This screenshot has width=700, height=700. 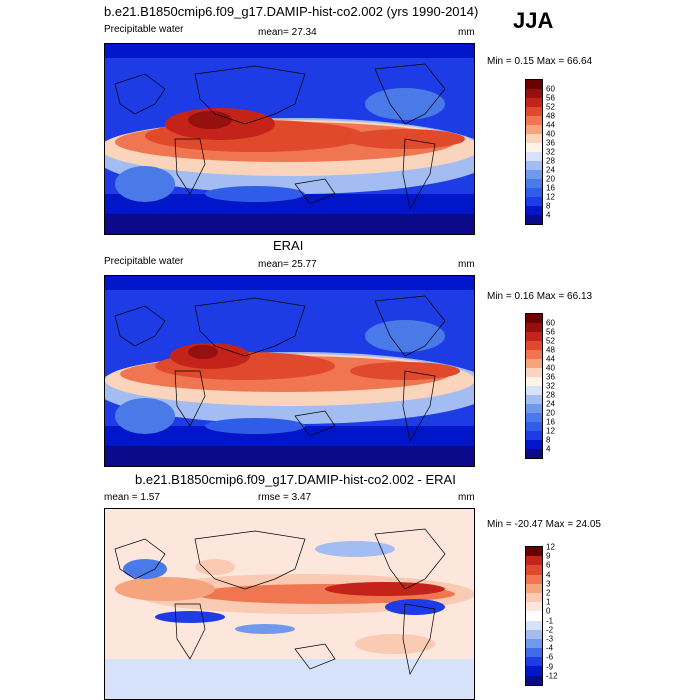 What do you see at coordinates (550, 657) in the screenshot?
I see `colorbar-tick-label: -6` at bounding box center [550, 657].